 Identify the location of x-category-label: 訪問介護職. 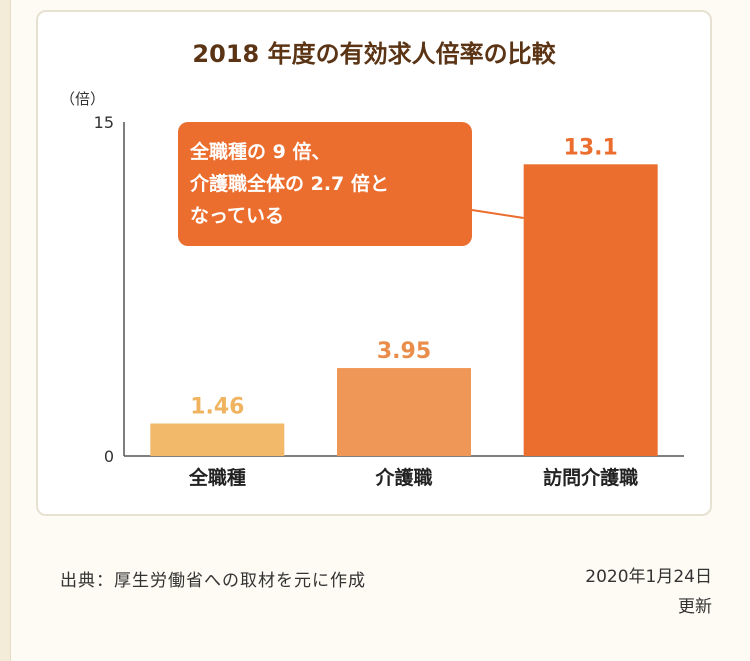
(590, 477).